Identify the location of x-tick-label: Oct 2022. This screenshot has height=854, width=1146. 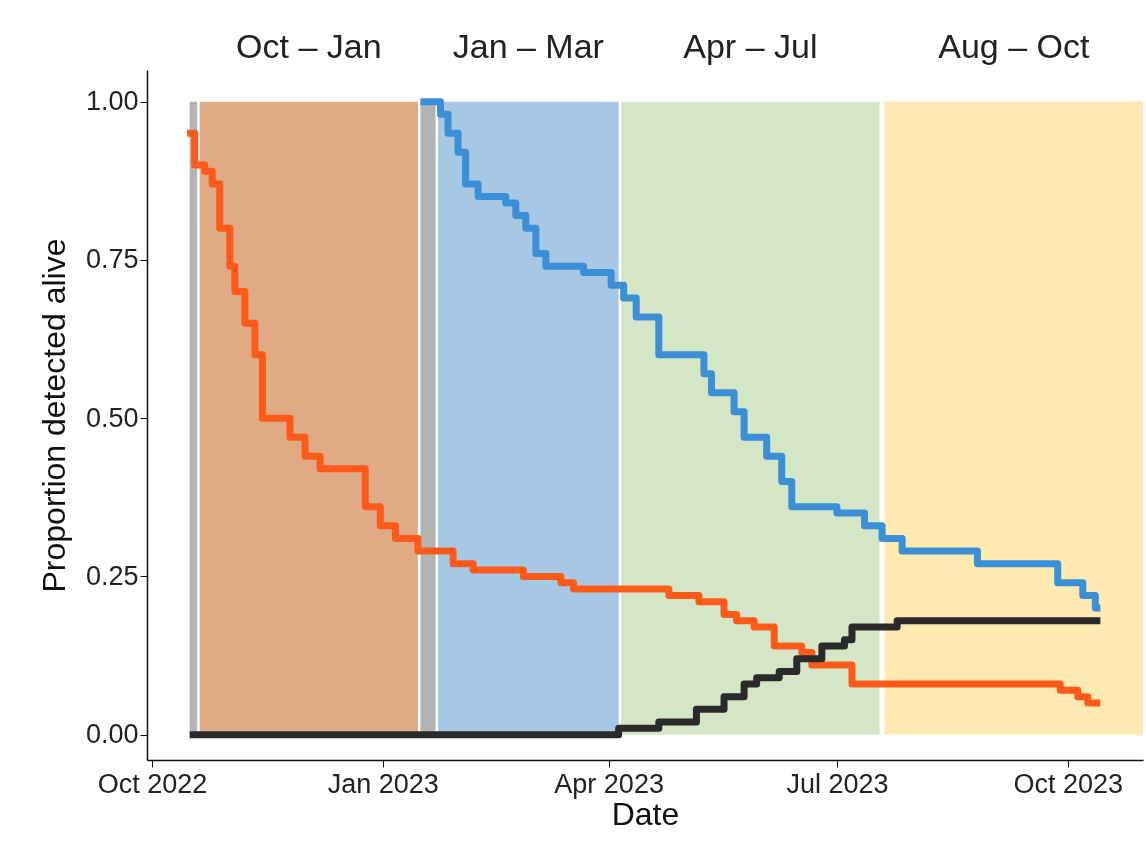
(152, 783).